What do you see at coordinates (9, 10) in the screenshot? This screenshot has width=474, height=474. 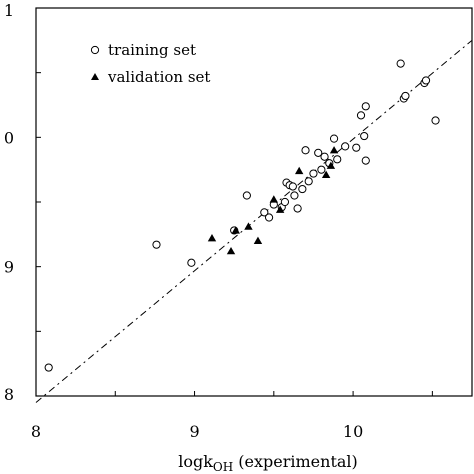 I see `y-tick-label: 1` at bounding box center [9, 10].